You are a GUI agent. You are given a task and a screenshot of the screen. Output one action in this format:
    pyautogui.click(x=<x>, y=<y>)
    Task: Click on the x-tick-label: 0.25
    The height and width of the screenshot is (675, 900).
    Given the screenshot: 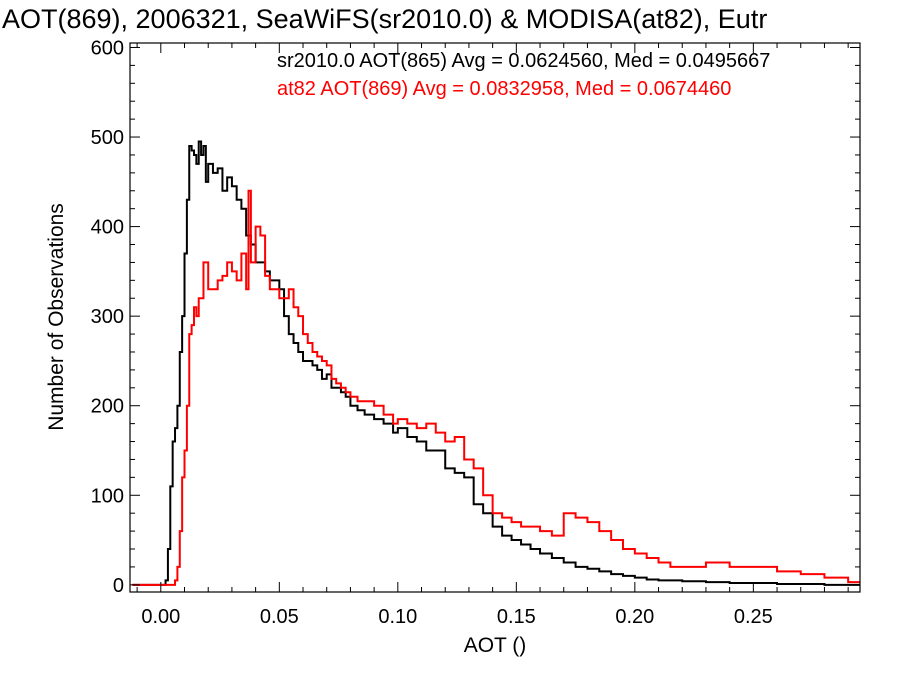 What is the action you would take?
    pyautogui.click(x=753, y=617)
    